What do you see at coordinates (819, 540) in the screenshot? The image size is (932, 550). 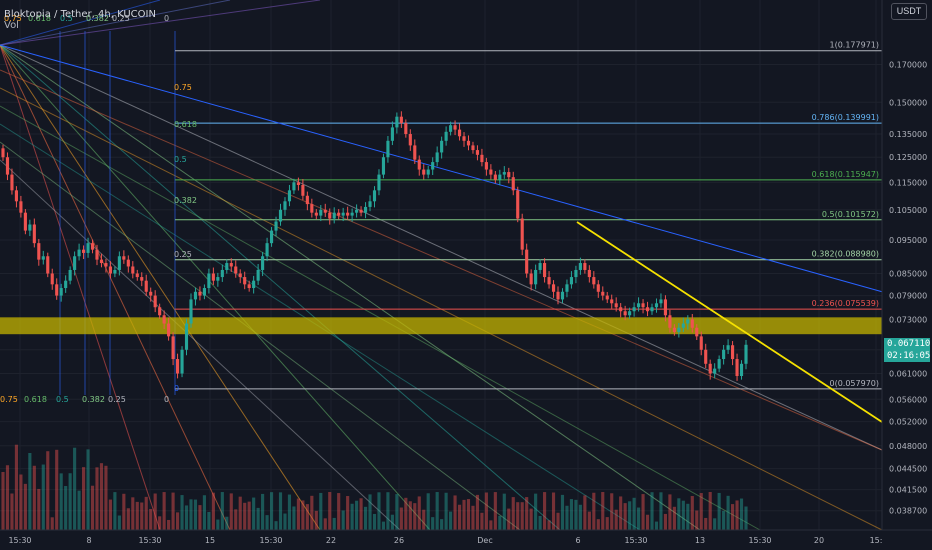 I see `time-tick-label: 20` at bounding box center [819, 540].